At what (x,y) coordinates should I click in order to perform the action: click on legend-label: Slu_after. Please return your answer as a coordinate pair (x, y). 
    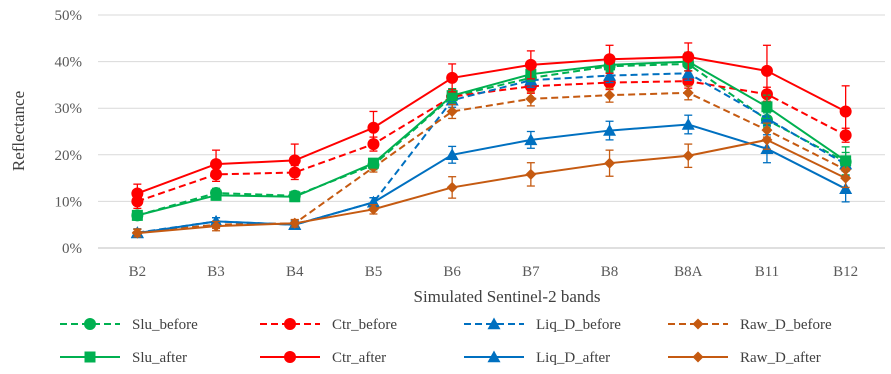
    Looking at the image, I should click on (159, 358).